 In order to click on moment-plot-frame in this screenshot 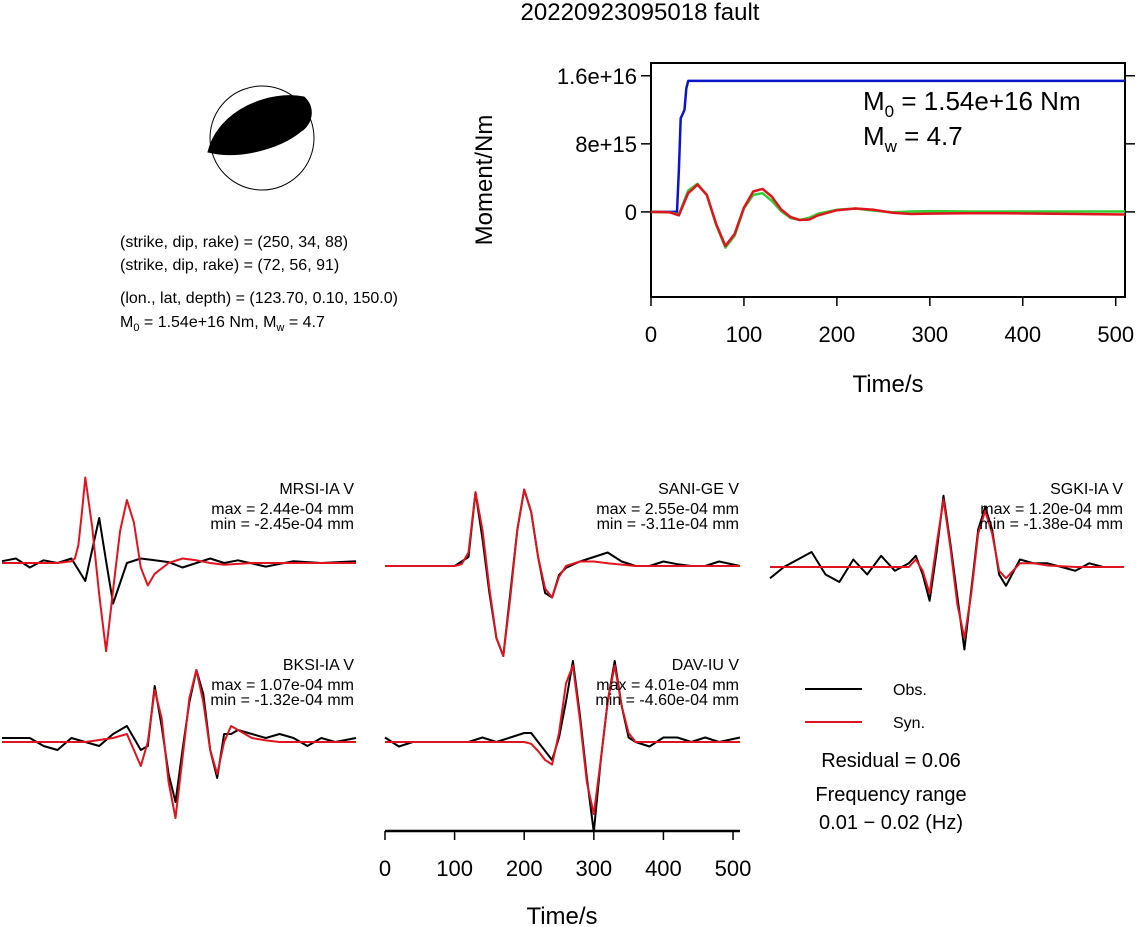, I will do `click(888, 180)`.